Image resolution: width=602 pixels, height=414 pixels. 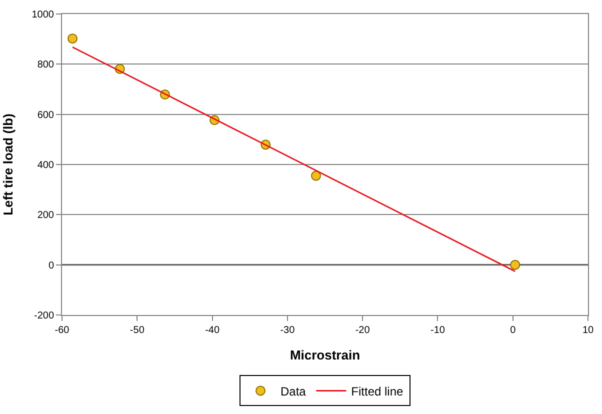 What do you see at coordinates (212, 330) in the screenshot?
I see `x-tick-label: -40` at bounding box center [212, 330].